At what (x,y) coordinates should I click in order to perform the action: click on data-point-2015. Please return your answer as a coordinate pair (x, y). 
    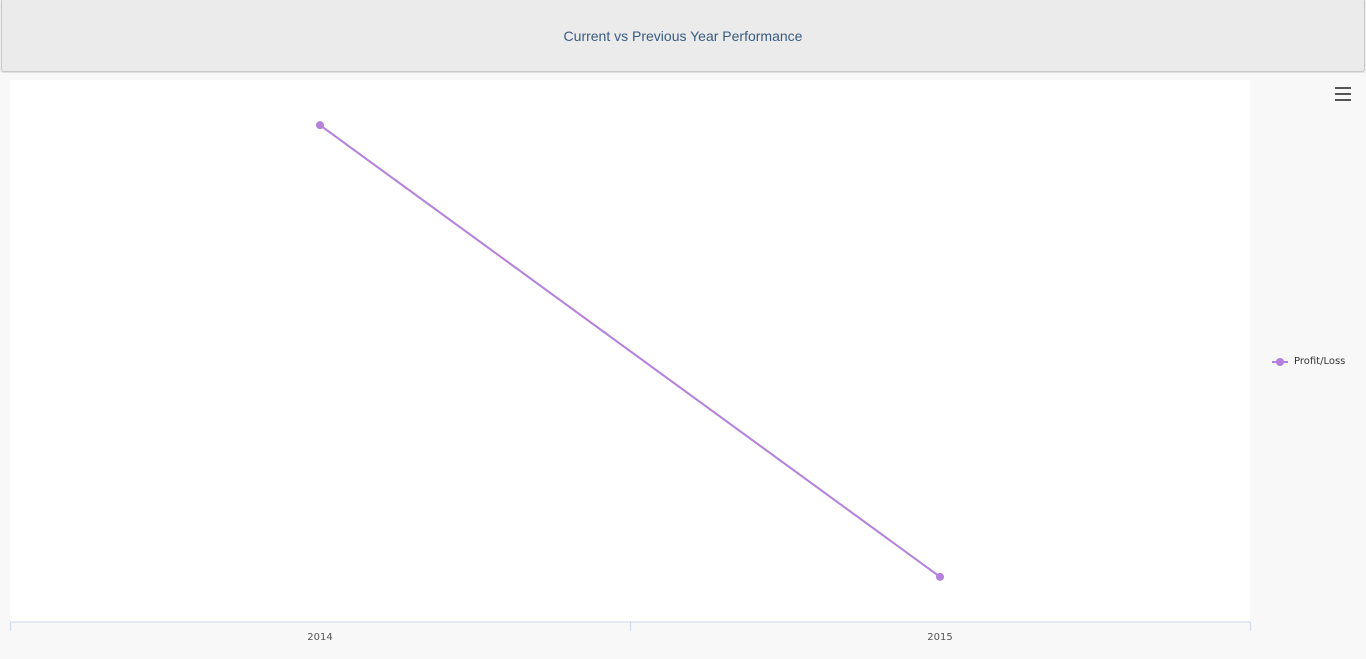
    Looking at the image, I should click on (940, 576).